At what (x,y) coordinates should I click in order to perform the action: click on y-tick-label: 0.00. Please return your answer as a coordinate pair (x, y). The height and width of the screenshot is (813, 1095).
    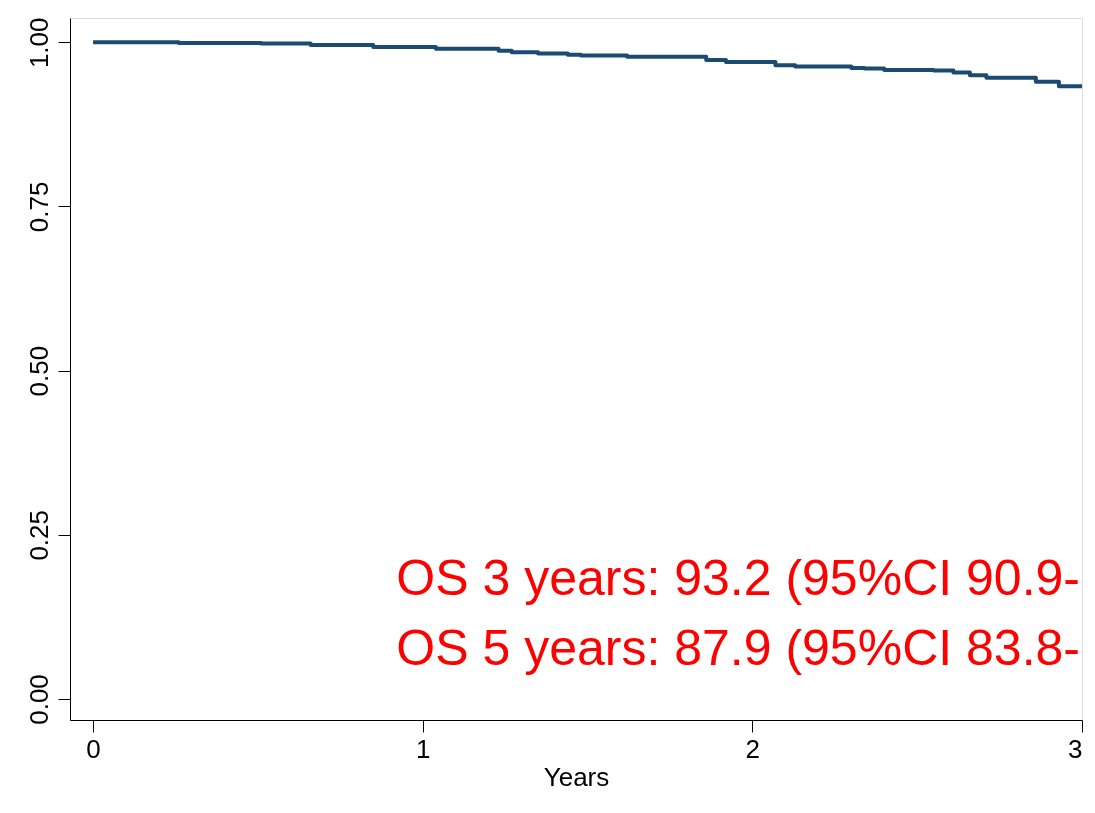
    Looking at the image, I should click on (38, 699).